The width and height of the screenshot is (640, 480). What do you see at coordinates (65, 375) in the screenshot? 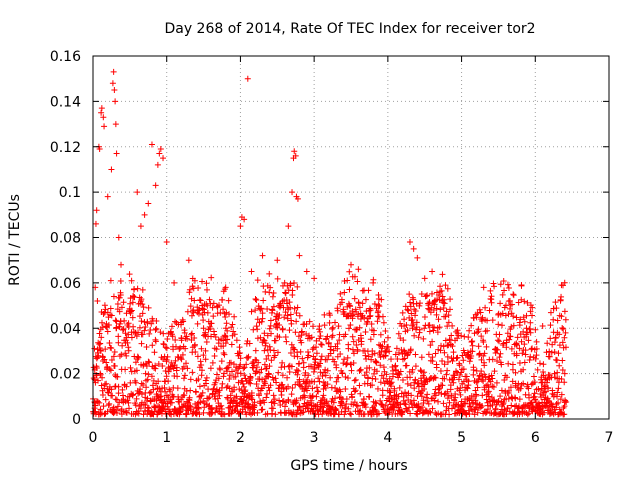
I see `y-tick-label: 0.02` at bounding box center [65, 375].